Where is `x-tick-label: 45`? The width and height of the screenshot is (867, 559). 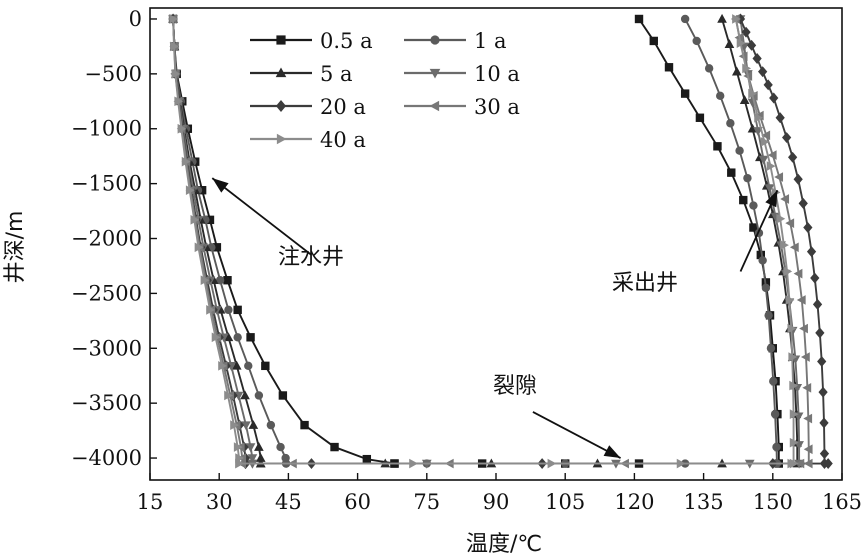
x-tick-label: 45 is located at coordinates (288, 502).